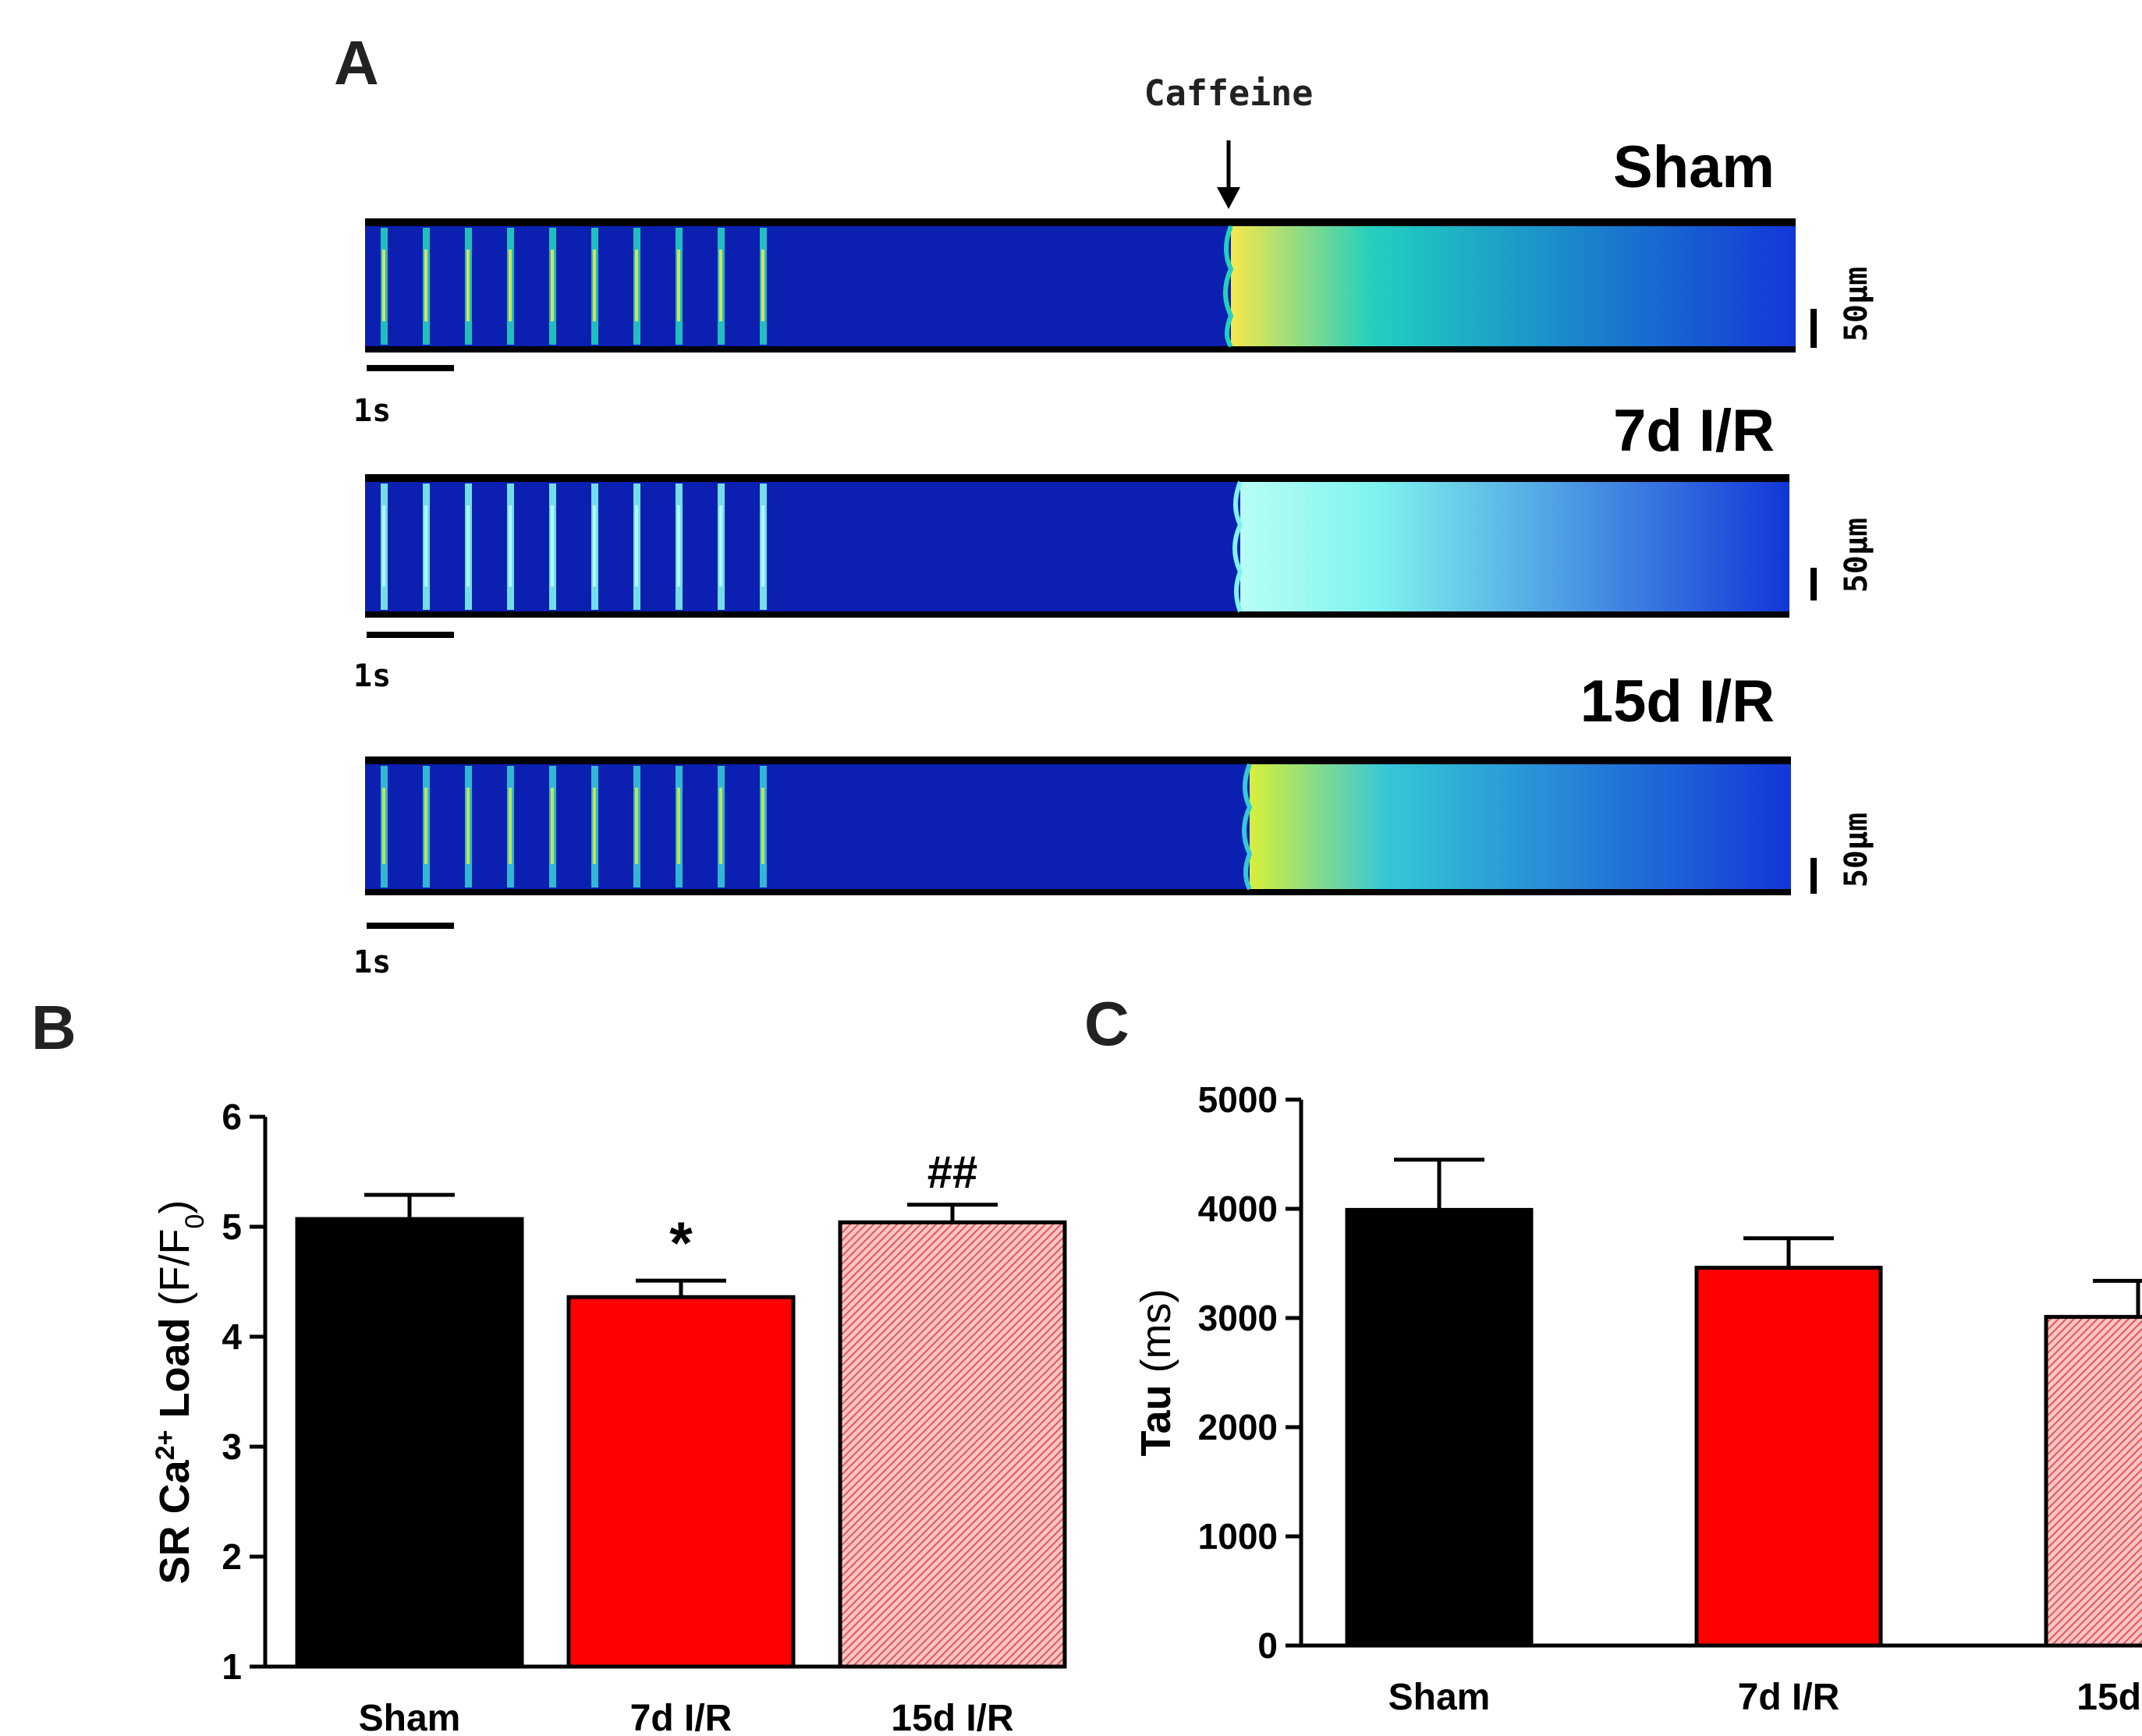 The width and height of the screenshot is (2142, 1736). I want to click on linescan-15d, so click(1078, 825).